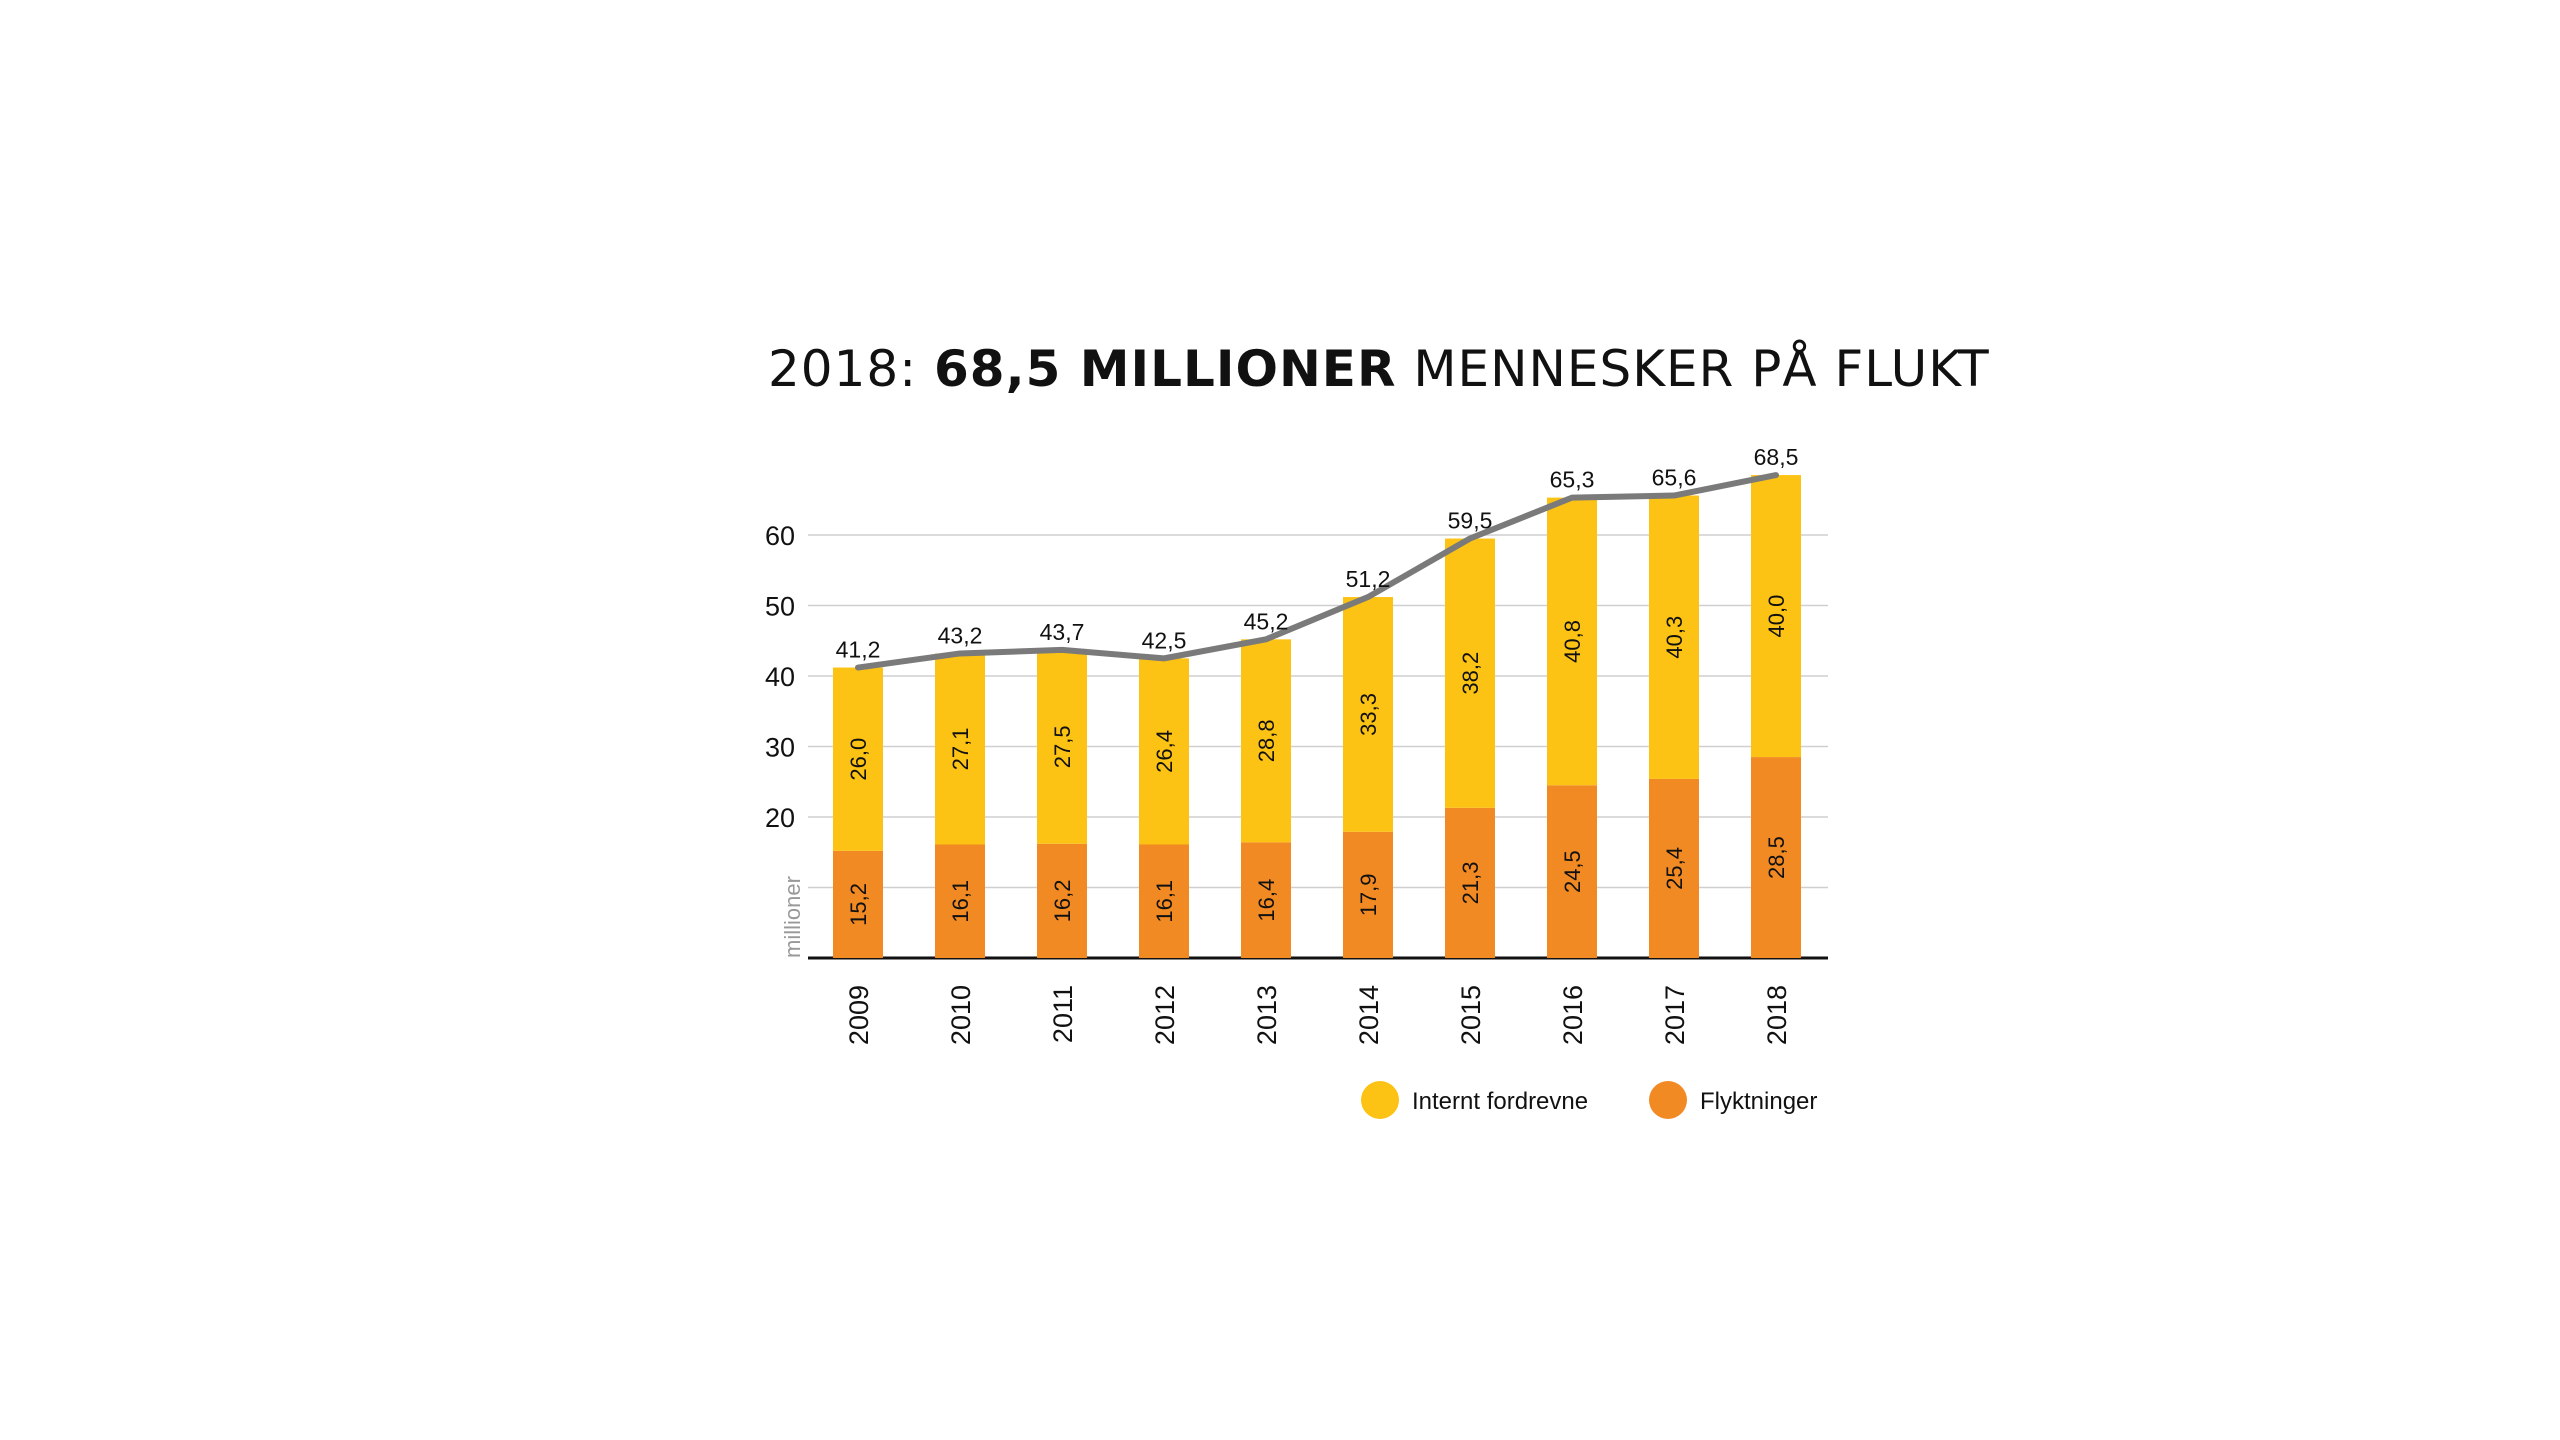 This screenshot has height=1440, width=2560. Describe the element at coordinates (960, 635) in the screenshot. I see `total-label: 43,2` at that location.